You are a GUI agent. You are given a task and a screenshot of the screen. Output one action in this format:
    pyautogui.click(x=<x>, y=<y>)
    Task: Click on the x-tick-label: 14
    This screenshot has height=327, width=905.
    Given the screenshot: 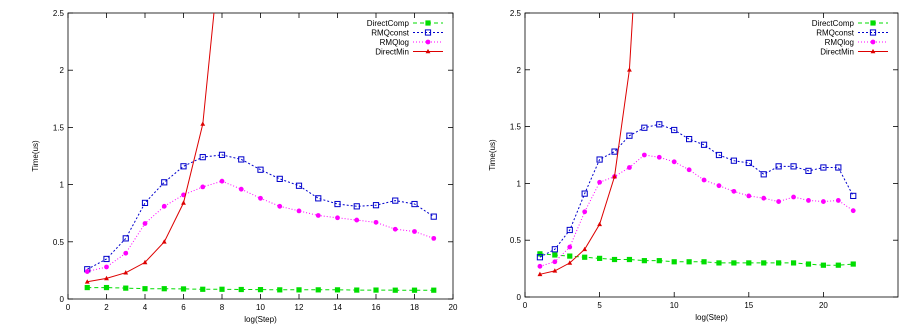 What is the action you would take?
    pyautogui.click(x=337, y=307)
    